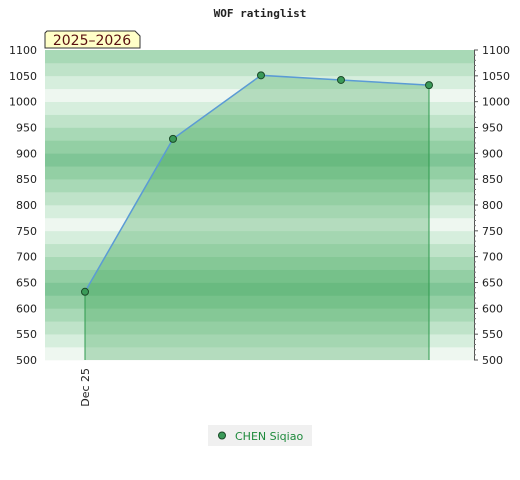  What do you see at coordinates (26, 360) in the screenshot?
I see `y-tick-label-left: 500` at bounding box center [26, 360].